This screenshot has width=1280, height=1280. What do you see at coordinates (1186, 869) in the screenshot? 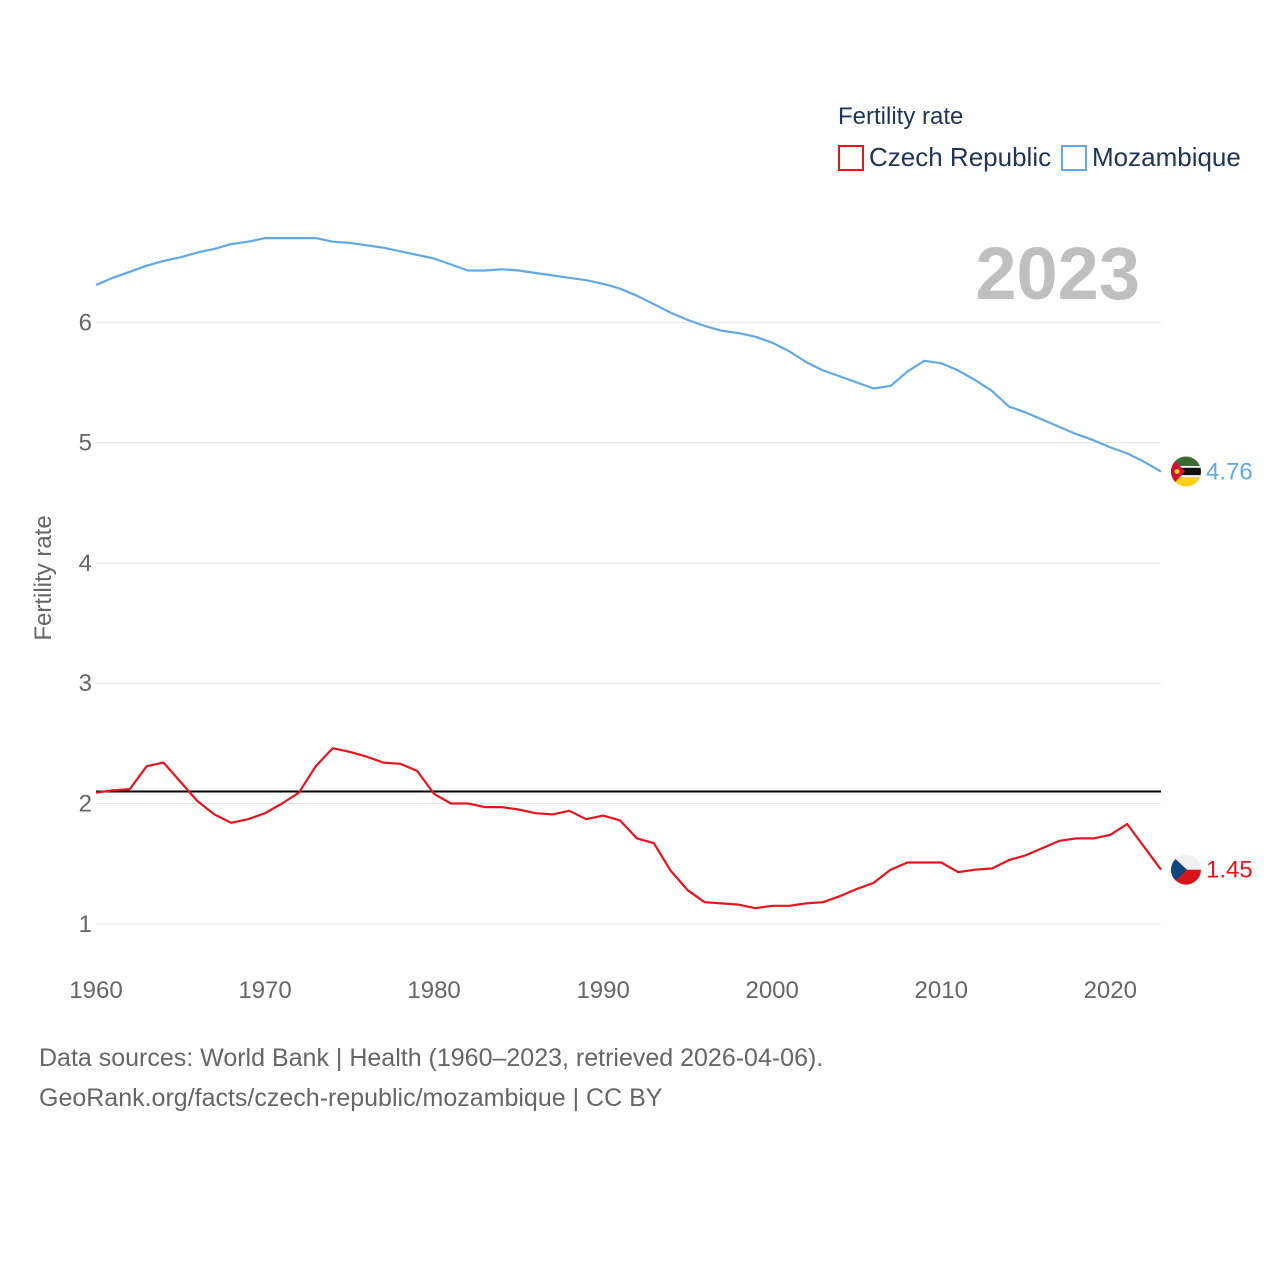
I see `czech-flag-icon` at bounding box center [1186, 869].